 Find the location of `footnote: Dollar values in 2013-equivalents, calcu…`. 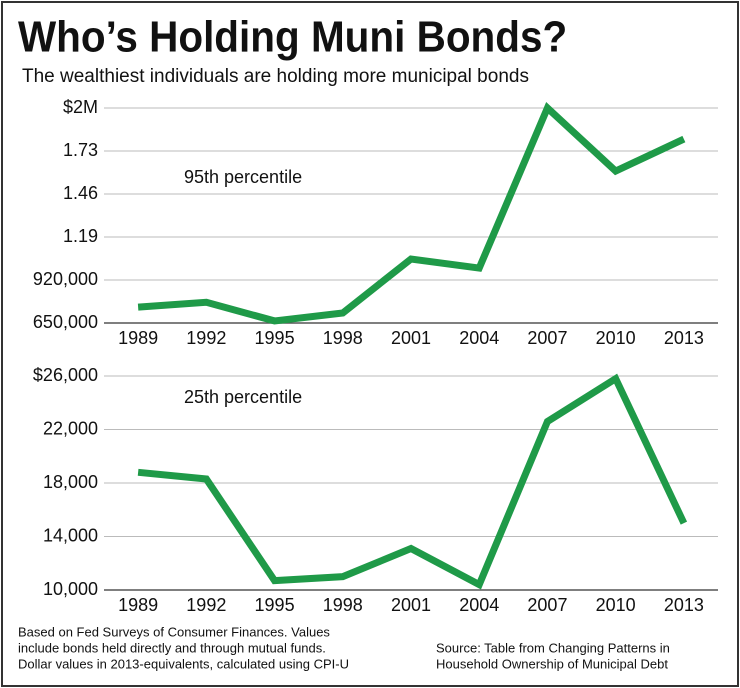

footnote: Dollar values in 2013-equivalents, calcu… is located at coordinates (183, 663).